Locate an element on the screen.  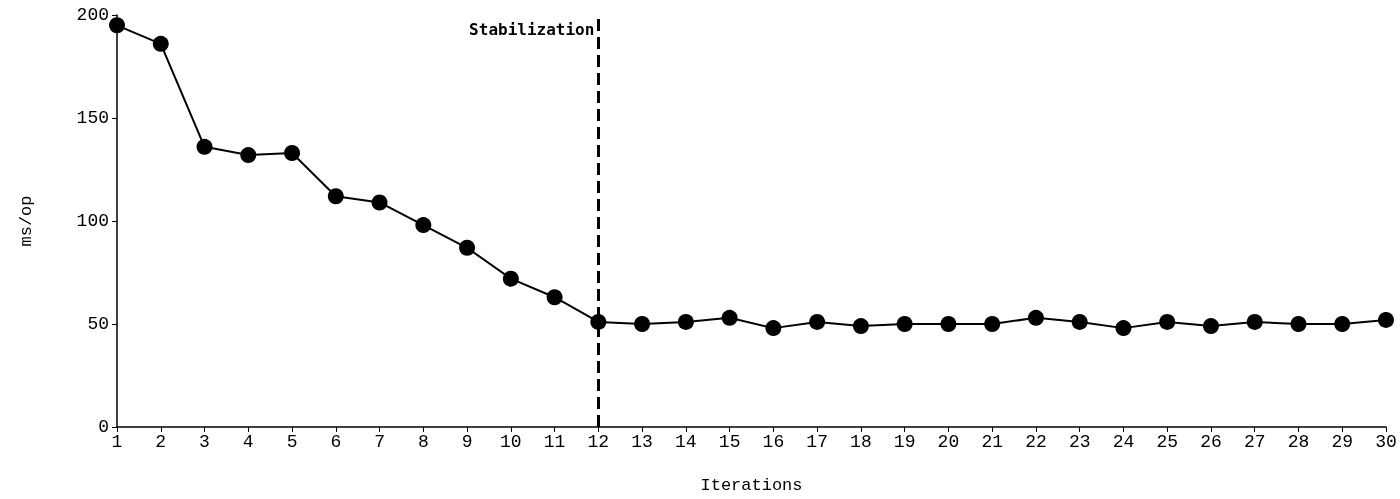
x-tick-label: 3 is located at coordinates (204, 442).